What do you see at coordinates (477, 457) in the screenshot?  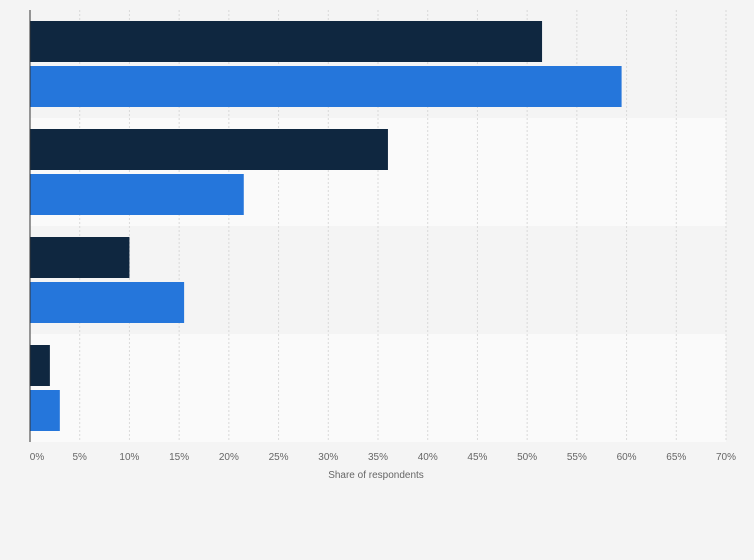 I see `x-tick-label: 45%` at bounding box center [477, 457].